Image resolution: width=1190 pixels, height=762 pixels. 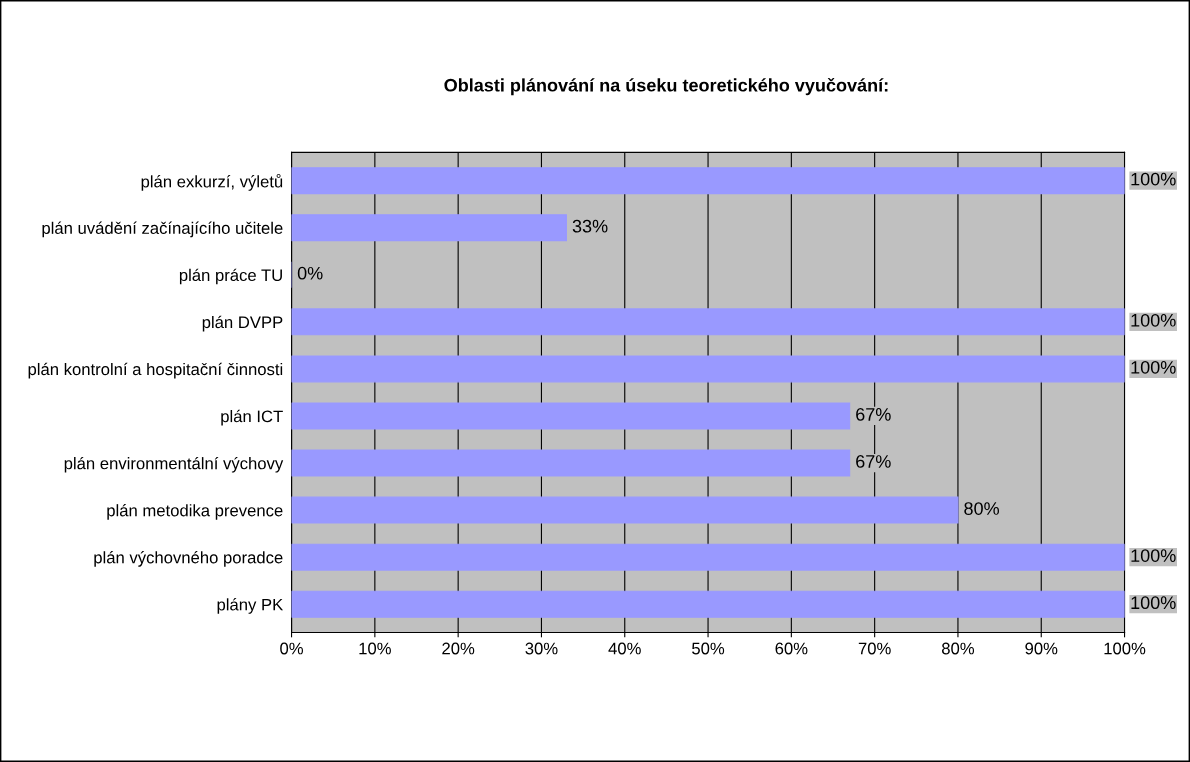 I want to click on x-tick-label: 90%, so click(x=1041, y=648).